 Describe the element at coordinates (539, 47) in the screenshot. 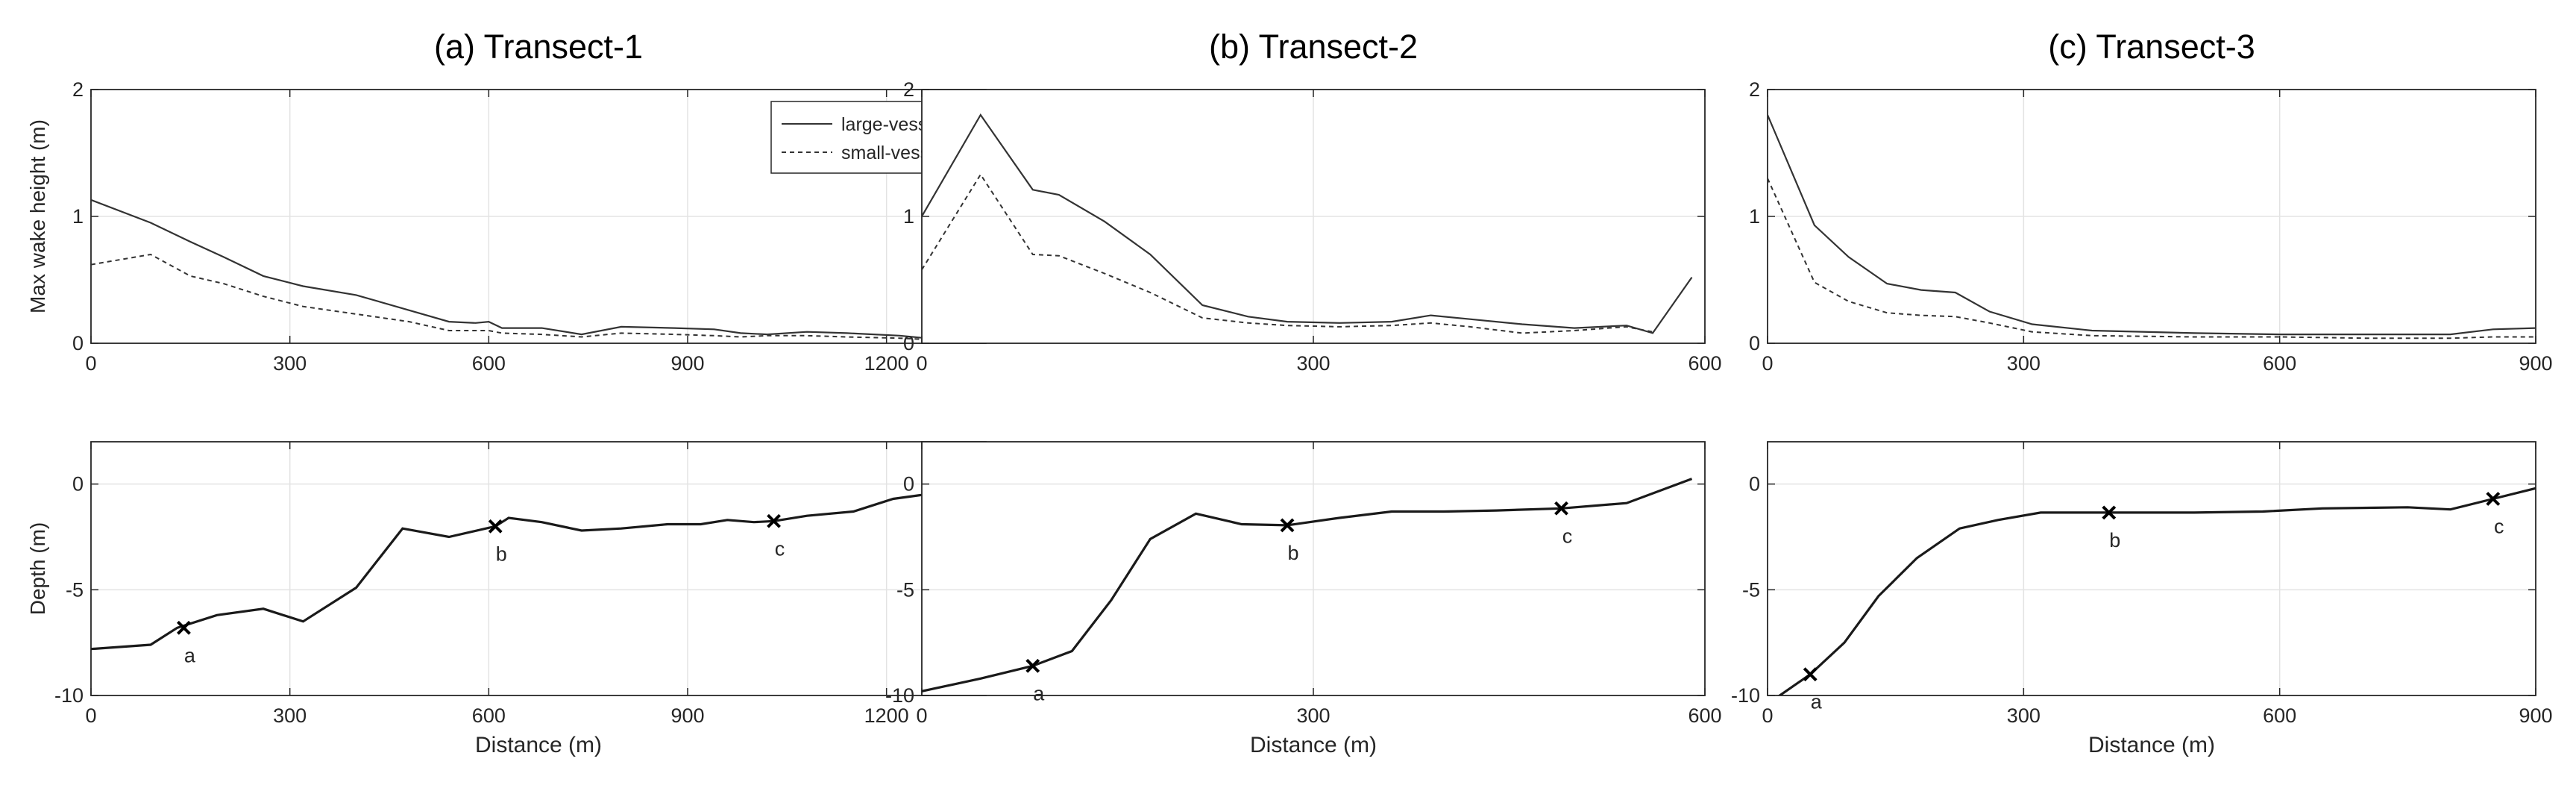

I see `panel-title: (a) Transect-1` at that location.